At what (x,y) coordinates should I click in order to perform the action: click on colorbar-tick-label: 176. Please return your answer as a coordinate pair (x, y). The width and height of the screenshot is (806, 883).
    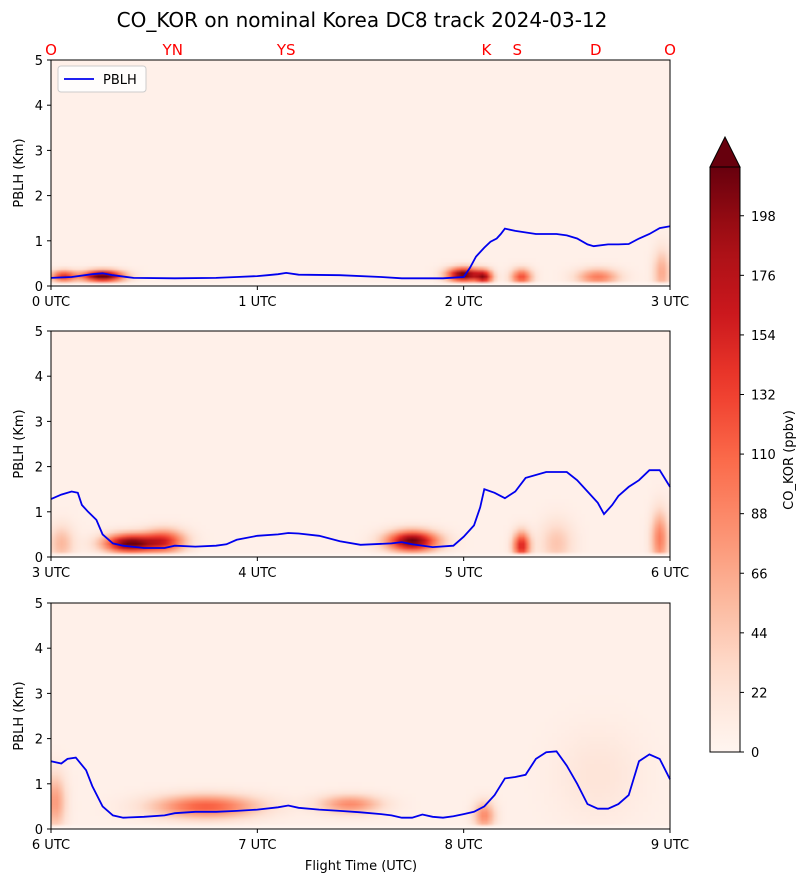
    Looking at the image, I should click on (763, 276).